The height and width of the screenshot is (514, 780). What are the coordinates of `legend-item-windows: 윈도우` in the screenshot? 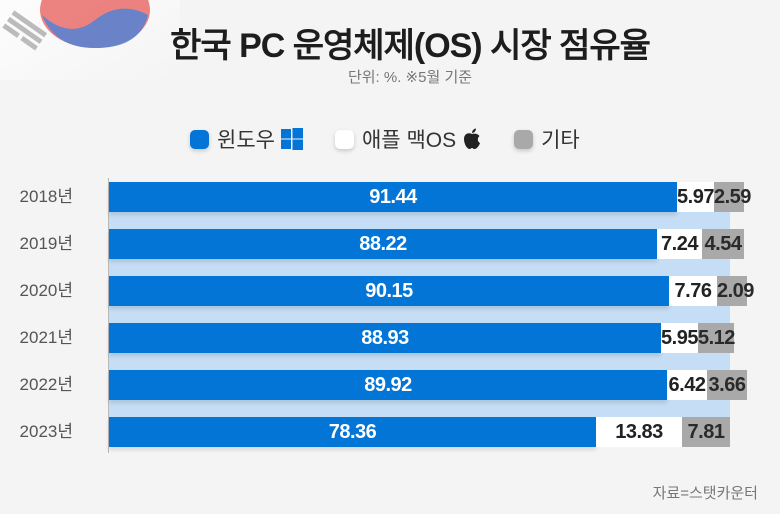 It's located at (246, 139).